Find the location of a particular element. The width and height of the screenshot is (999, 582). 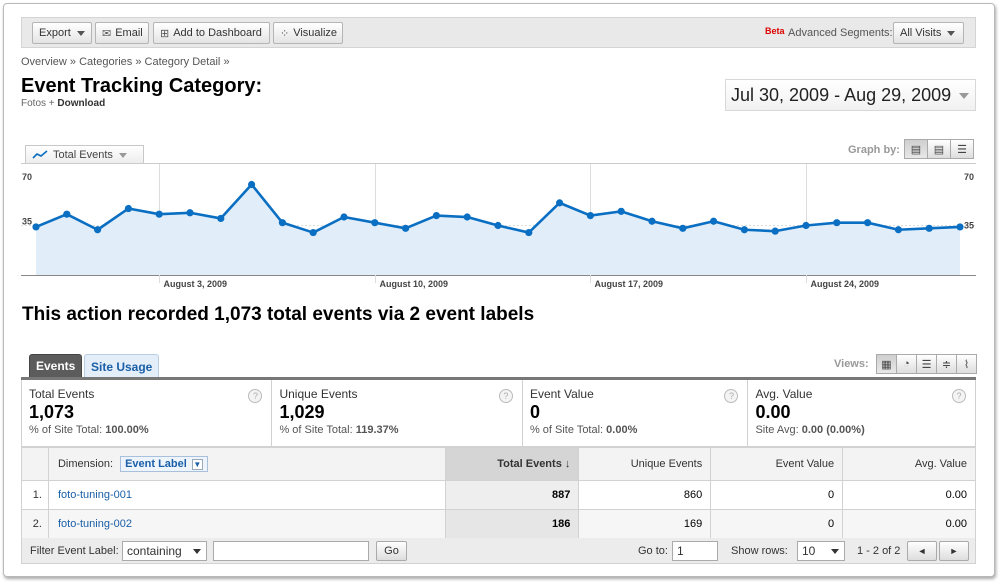

pie-view-button: ◔ is located at coordinates (906, 364).